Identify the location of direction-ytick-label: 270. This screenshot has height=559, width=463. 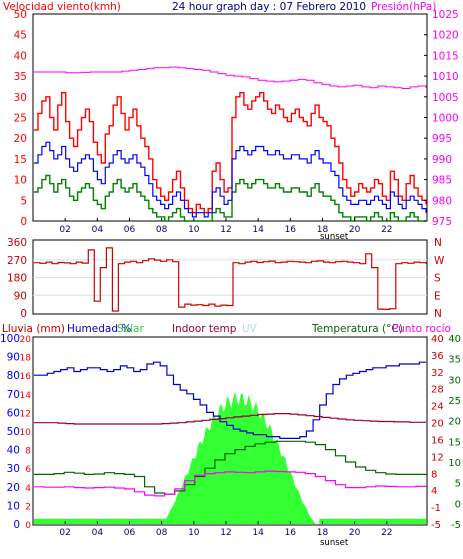
(17, 261).